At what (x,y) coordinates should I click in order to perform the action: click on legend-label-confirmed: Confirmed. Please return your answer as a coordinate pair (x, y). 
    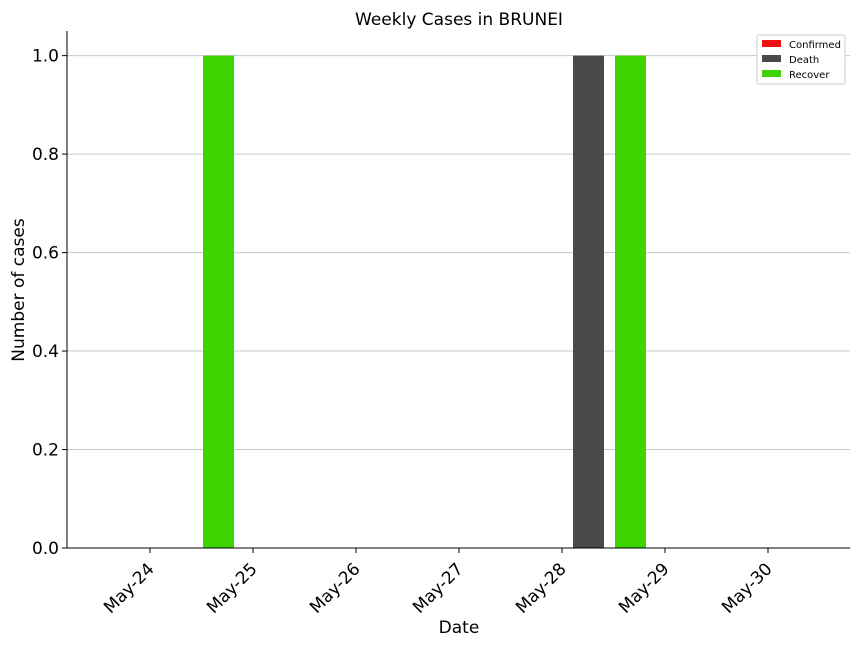
    Looking at the image, I should click on (815, 45).